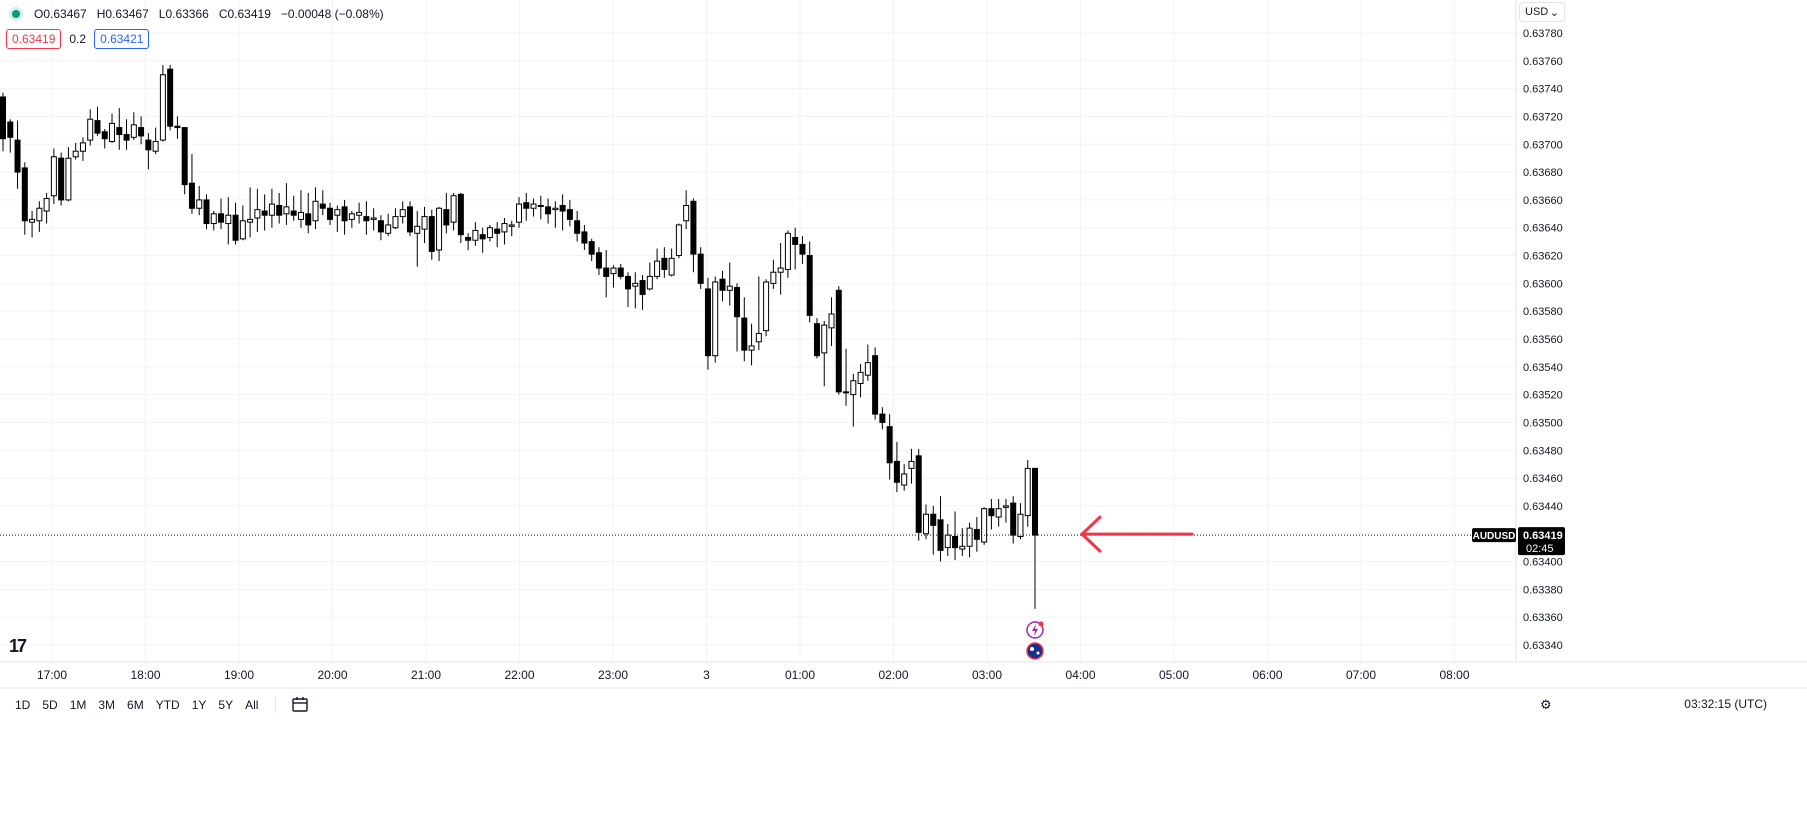 The width and height of the screenshot is (1807, 831). I want to click on range-button-1y: 1Y, so click(199, 705).